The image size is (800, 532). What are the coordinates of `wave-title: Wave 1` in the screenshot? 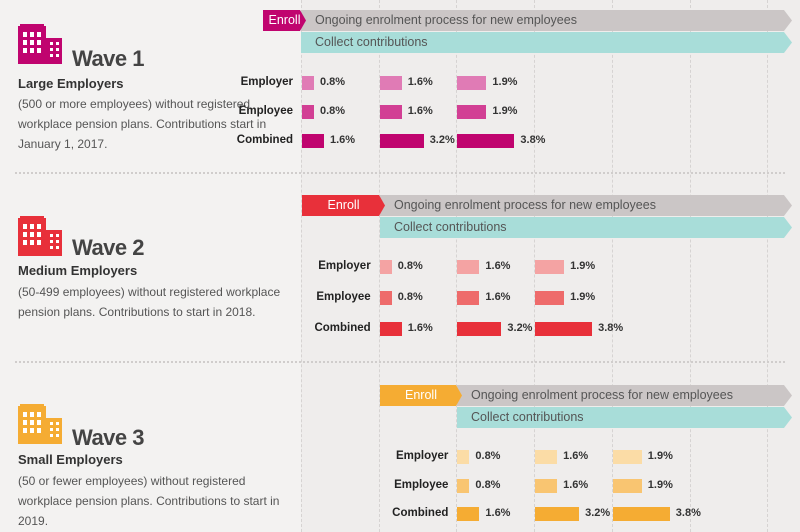 It's located at (108, 58).